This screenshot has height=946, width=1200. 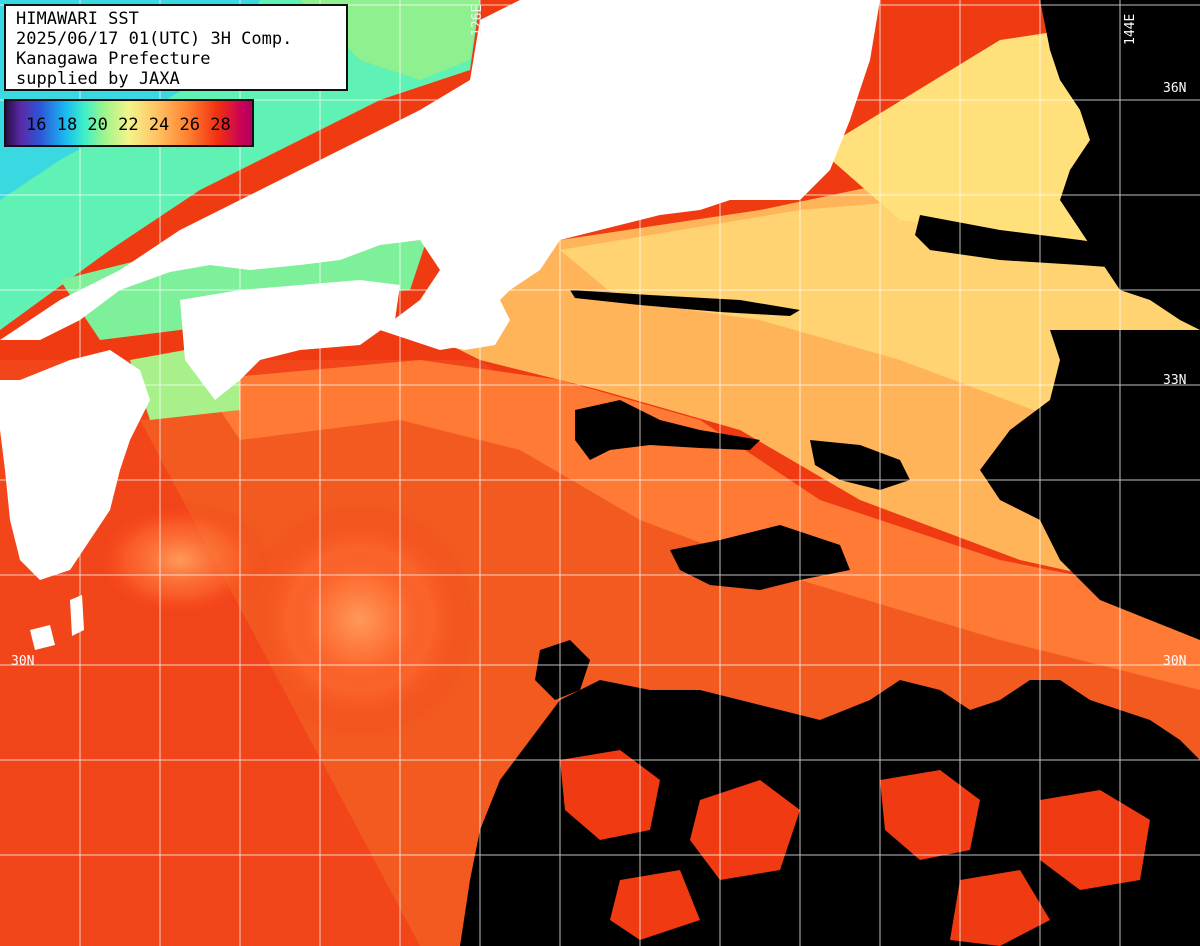 I want to click on cloud-band-north, so click(x=1032, y=242).